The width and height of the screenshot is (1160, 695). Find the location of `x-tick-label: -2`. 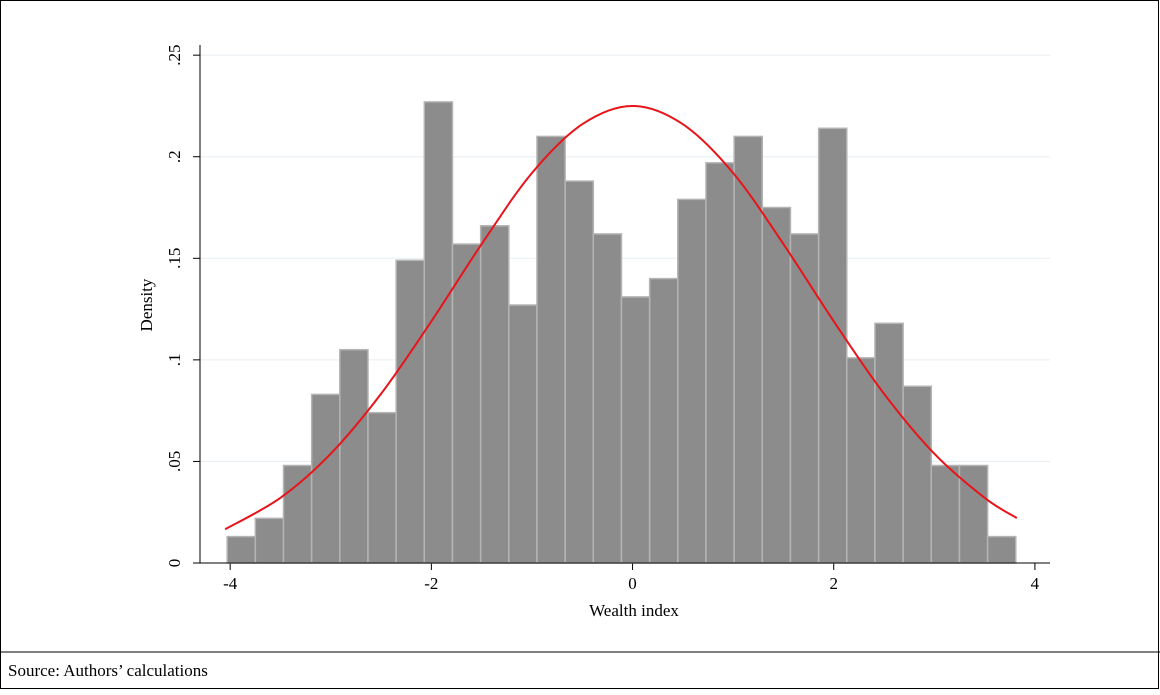

x-tick-label: -2 is located at coordinates (431, 583).